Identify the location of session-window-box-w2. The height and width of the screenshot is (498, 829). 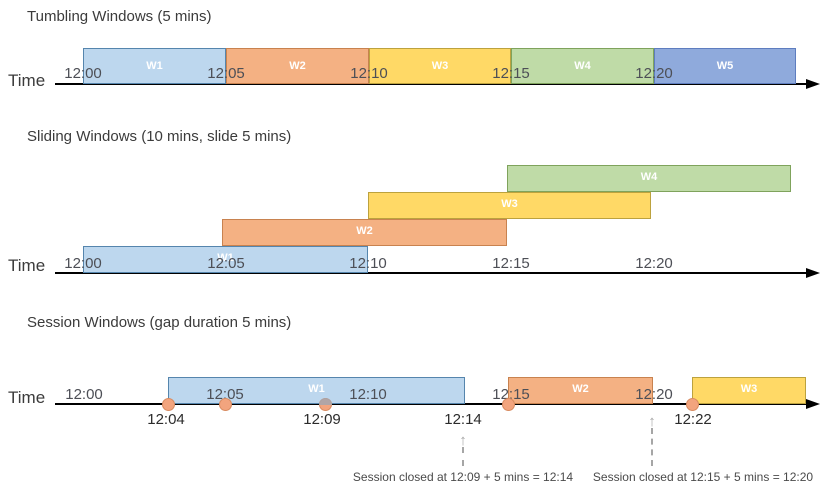
(580, 390).